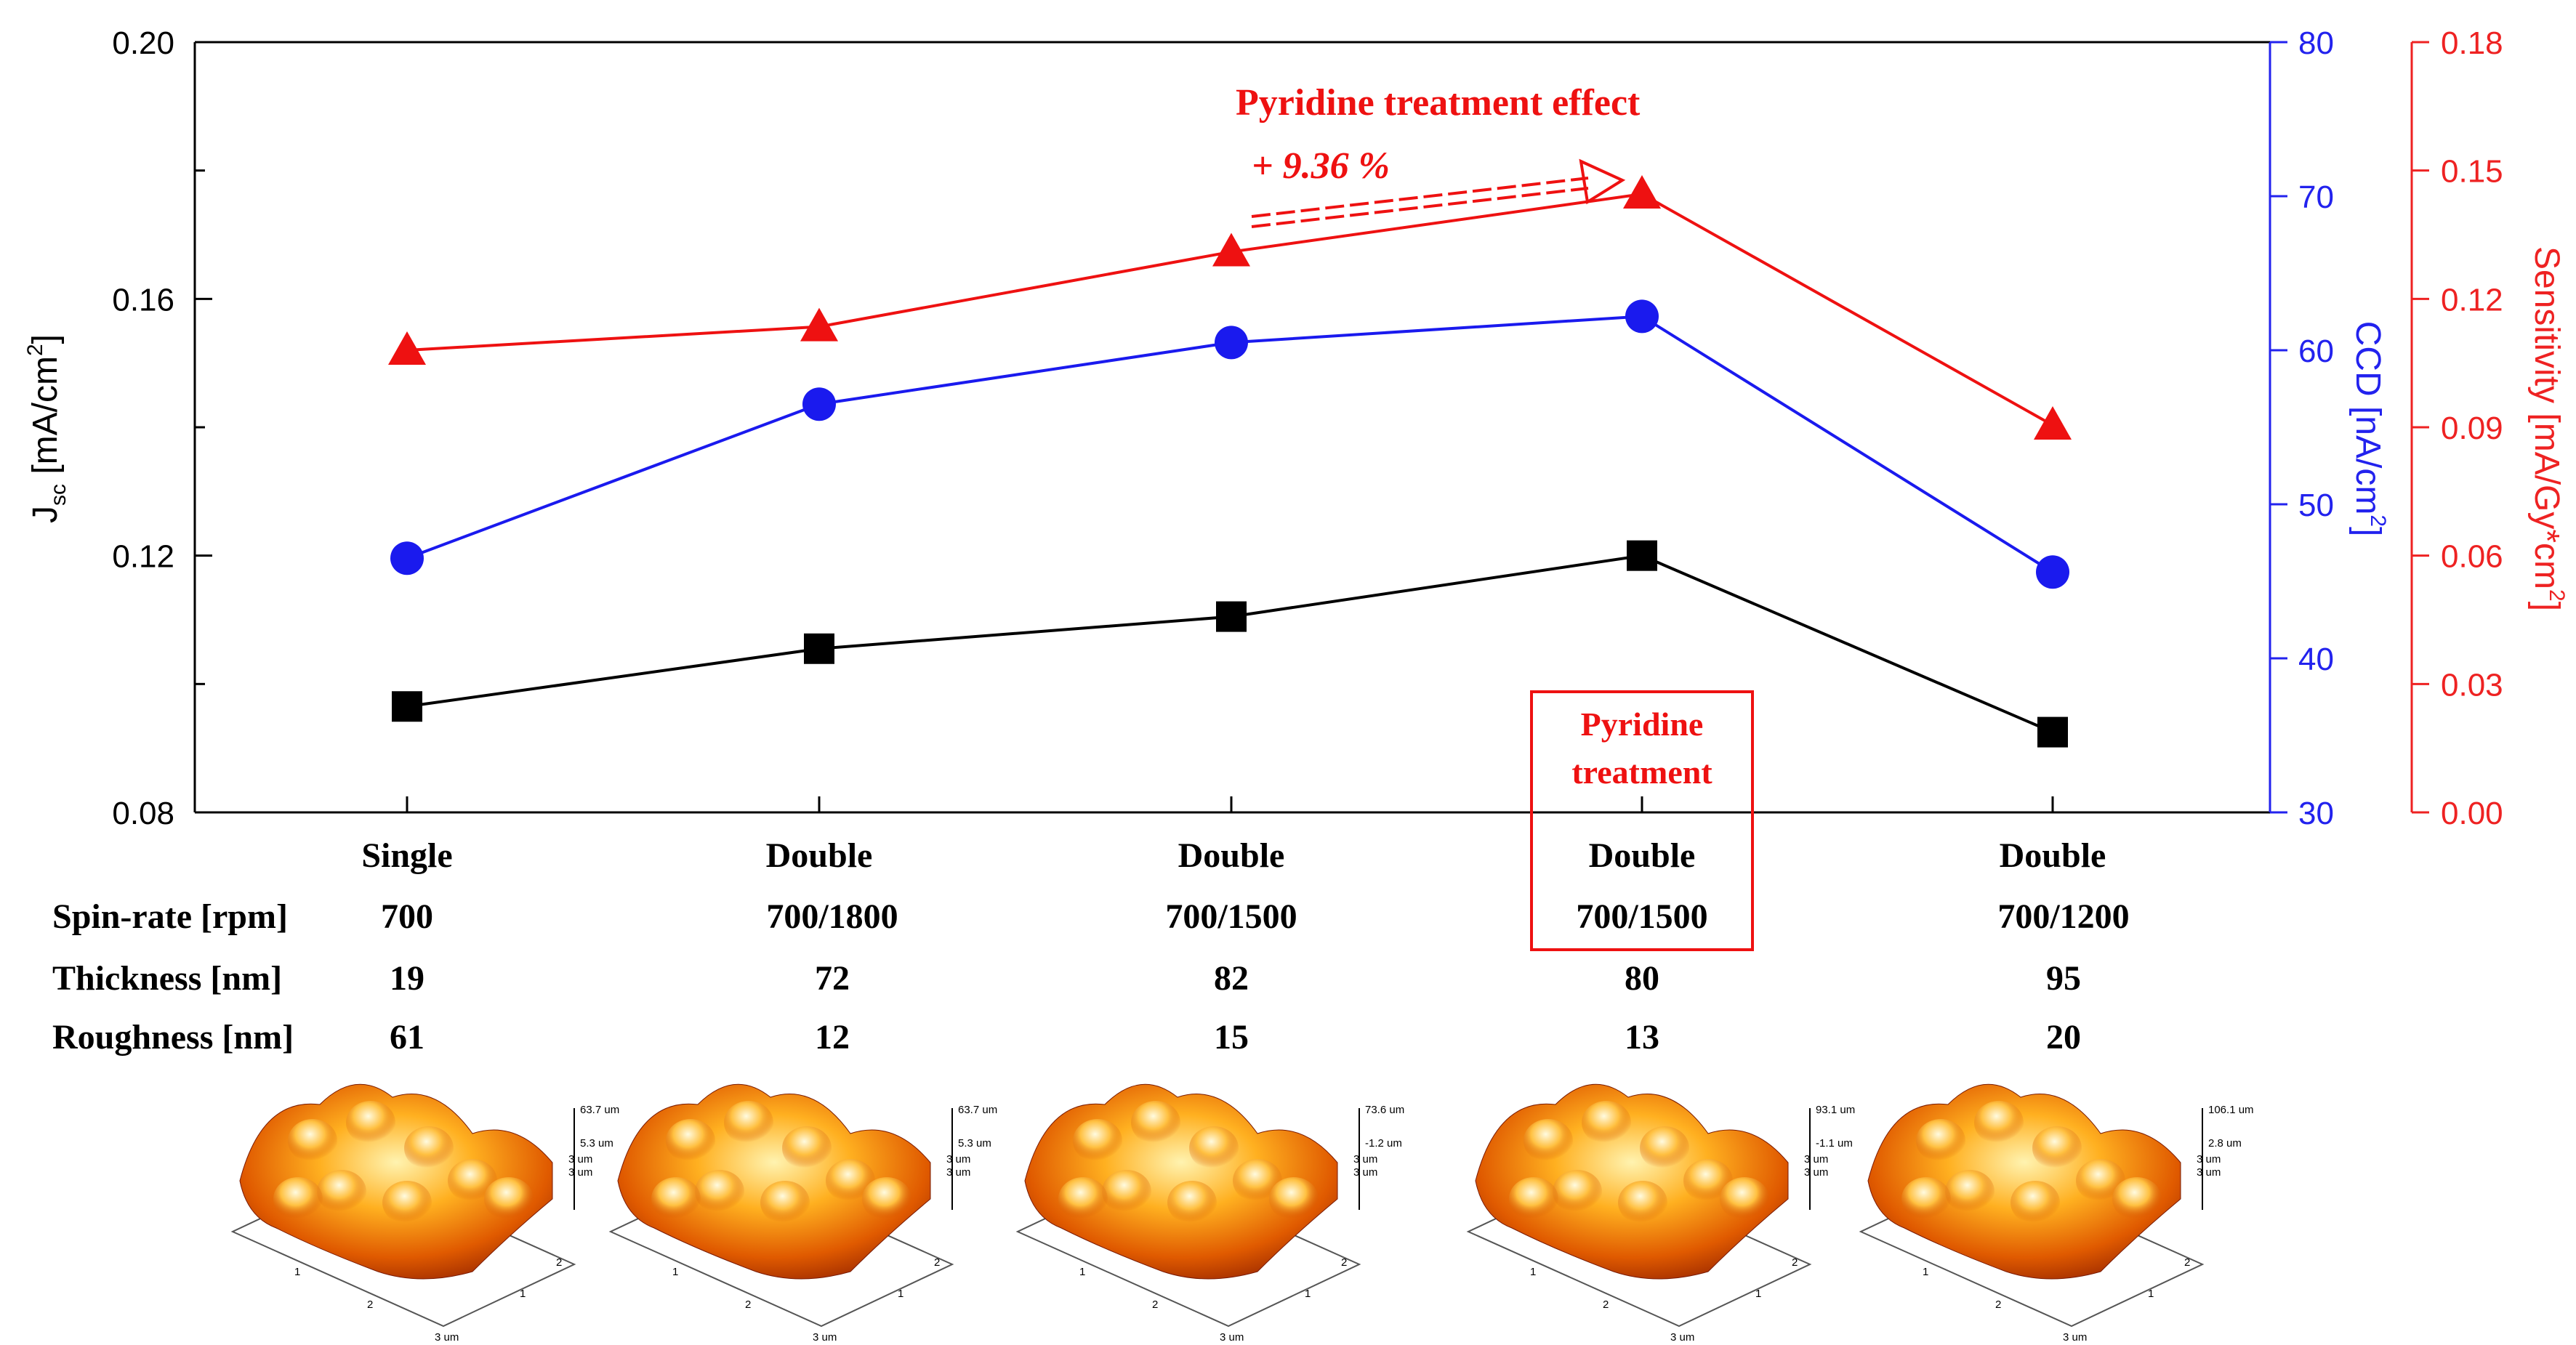 The image size is (2576, 1345). Describe the element at coordinates (1231, 978) in the screenshot. I see `table-cell-thickness: 82` at that location.